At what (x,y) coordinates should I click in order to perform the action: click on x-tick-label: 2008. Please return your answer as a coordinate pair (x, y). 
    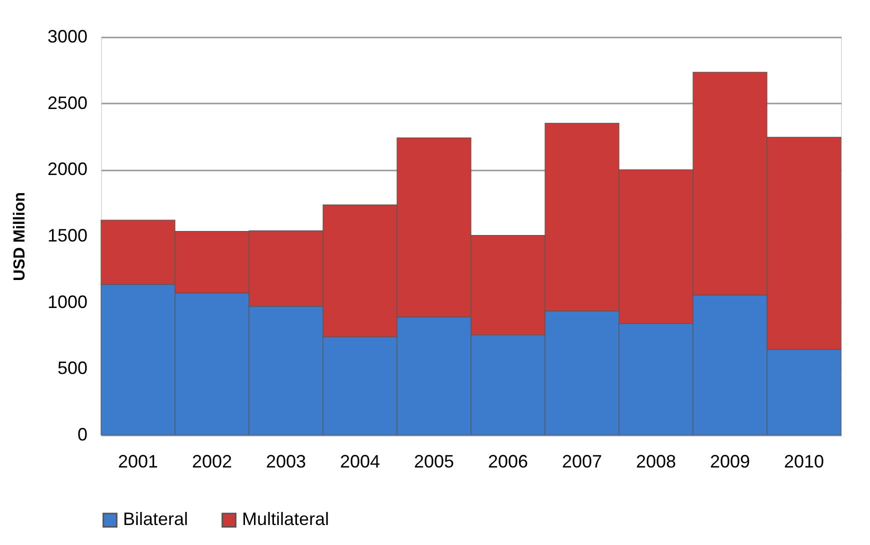
    Looking at the image, I should click on (656, 462).